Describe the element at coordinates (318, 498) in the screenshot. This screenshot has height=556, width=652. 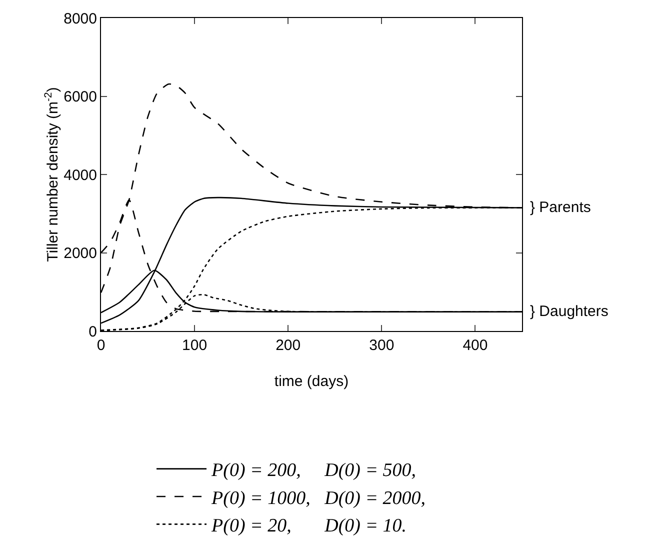
I see `legend-label: P(0) = 1000, D(0) = 2000,` at that location.